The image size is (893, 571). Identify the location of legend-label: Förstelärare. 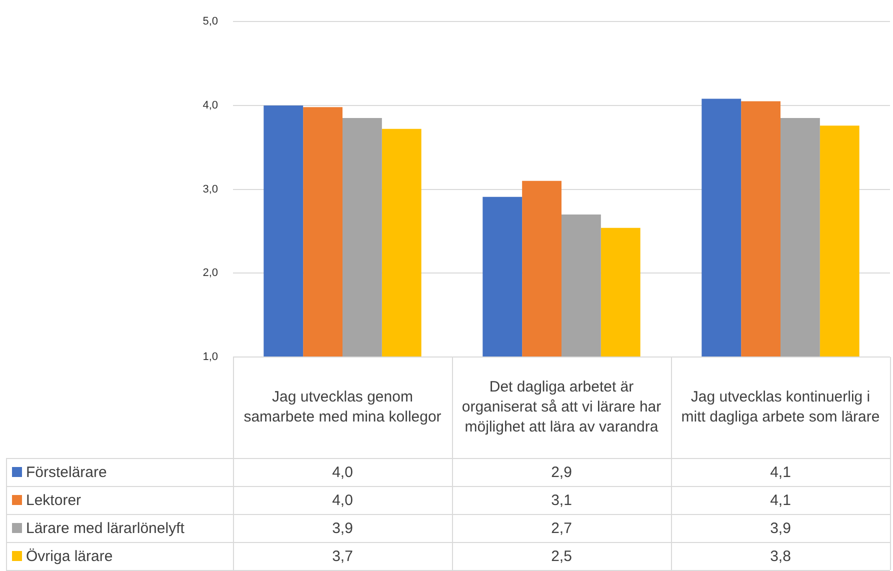
(66, 473).